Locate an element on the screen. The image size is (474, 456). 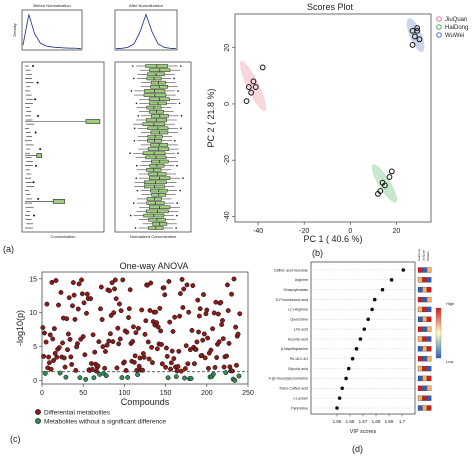
vip-xtick-label: 1.68 is located at coordinates (376, 421).